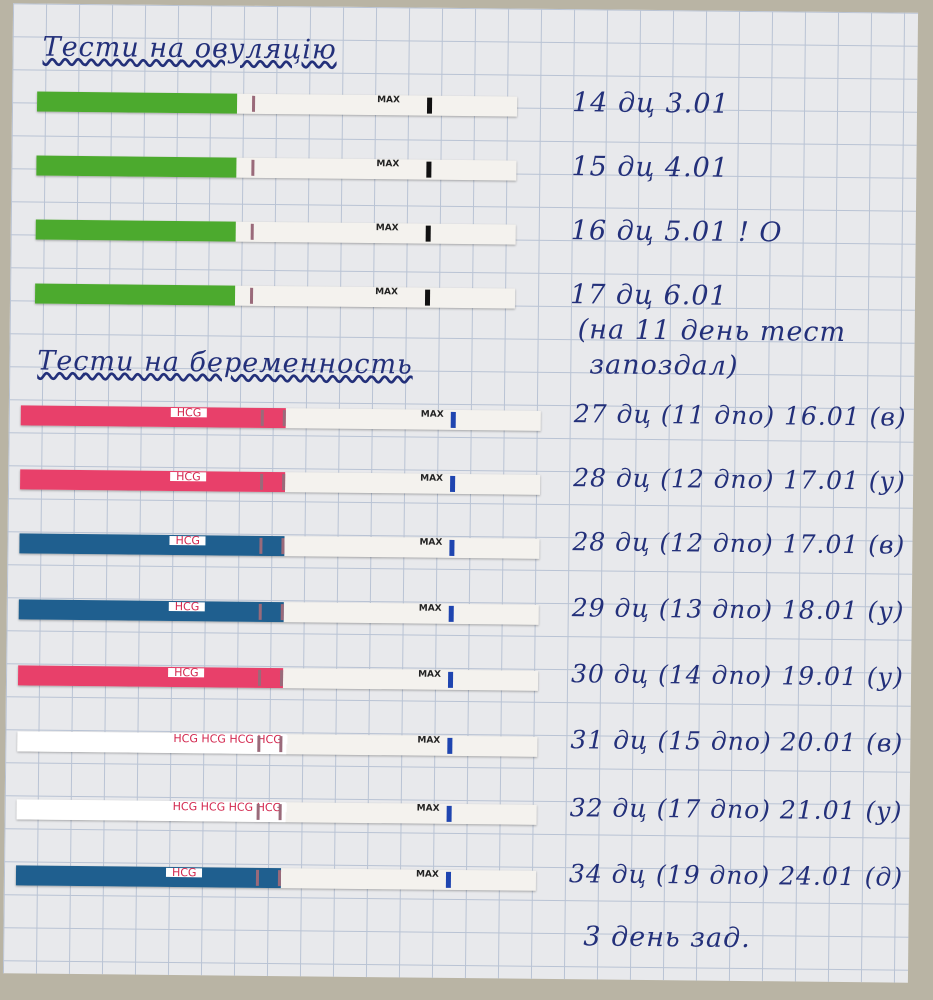 The width and height of the screenshot is (933, 1000). I want to click on pregnancy-title: Тести на беременность, so click(225, 363).